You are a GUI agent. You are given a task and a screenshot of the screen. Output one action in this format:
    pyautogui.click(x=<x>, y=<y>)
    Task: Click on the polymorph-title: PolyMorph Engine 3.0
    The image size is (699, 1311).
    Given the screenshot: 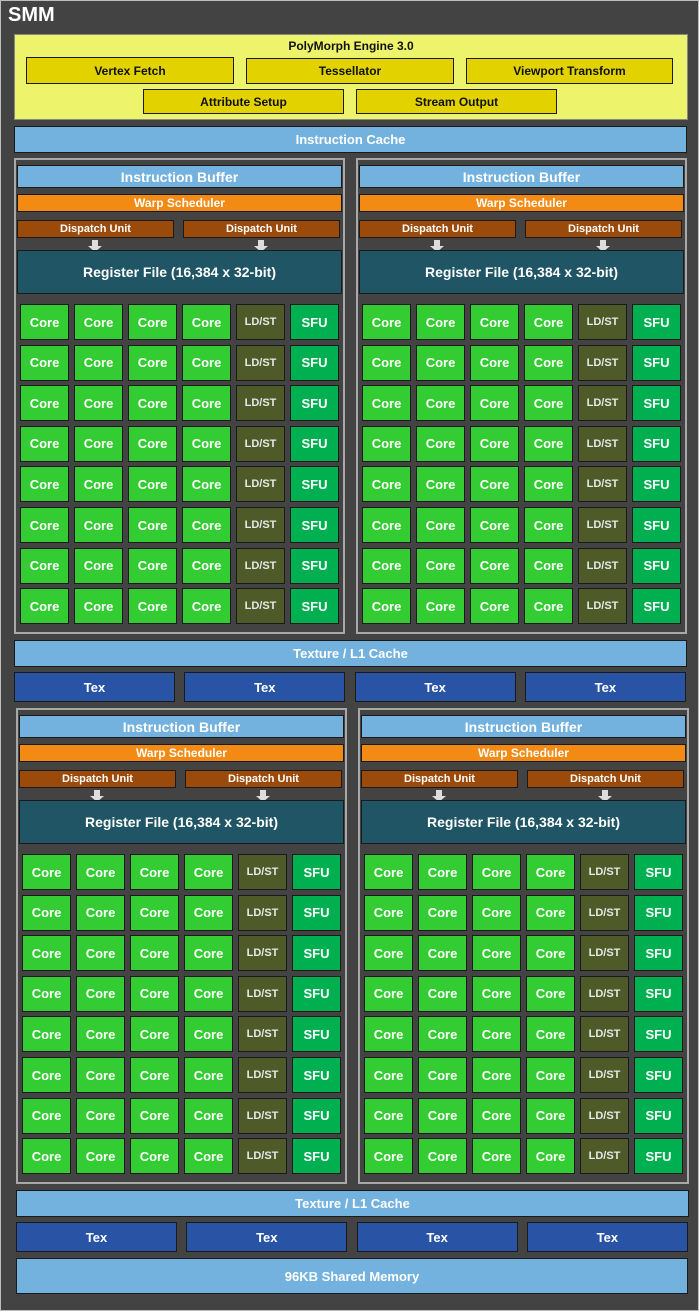 What is the action you would take?
    pyautogui.click(x=351, y=46)
    